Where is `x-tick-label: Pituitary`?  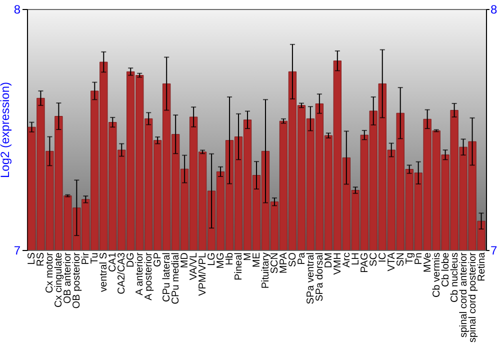 x-tick-label: Pituitary is located at coordinates (266, 270).